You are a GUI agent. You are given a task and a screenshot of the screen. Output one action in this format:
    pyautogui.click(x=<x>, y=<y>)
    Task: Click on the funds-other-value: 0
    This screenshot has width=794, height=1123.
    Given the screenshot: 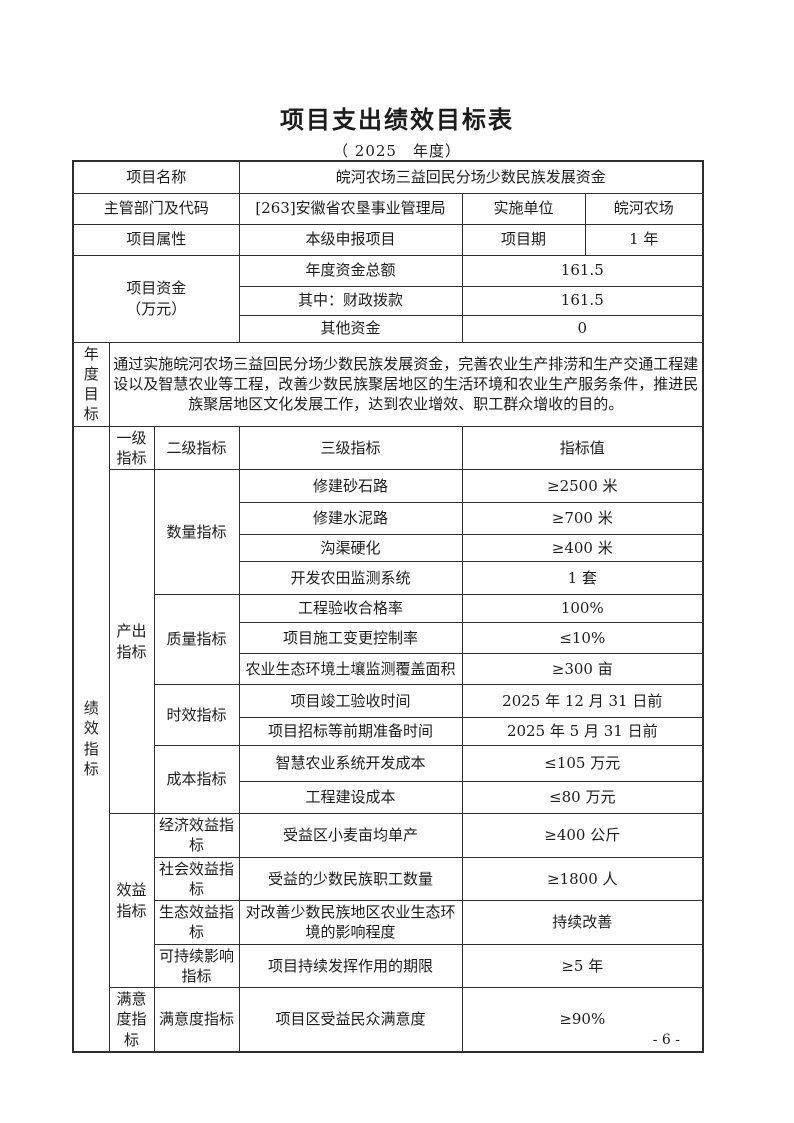 What is the action you would take?
    pyautogui.click(x=582, y=328)
    